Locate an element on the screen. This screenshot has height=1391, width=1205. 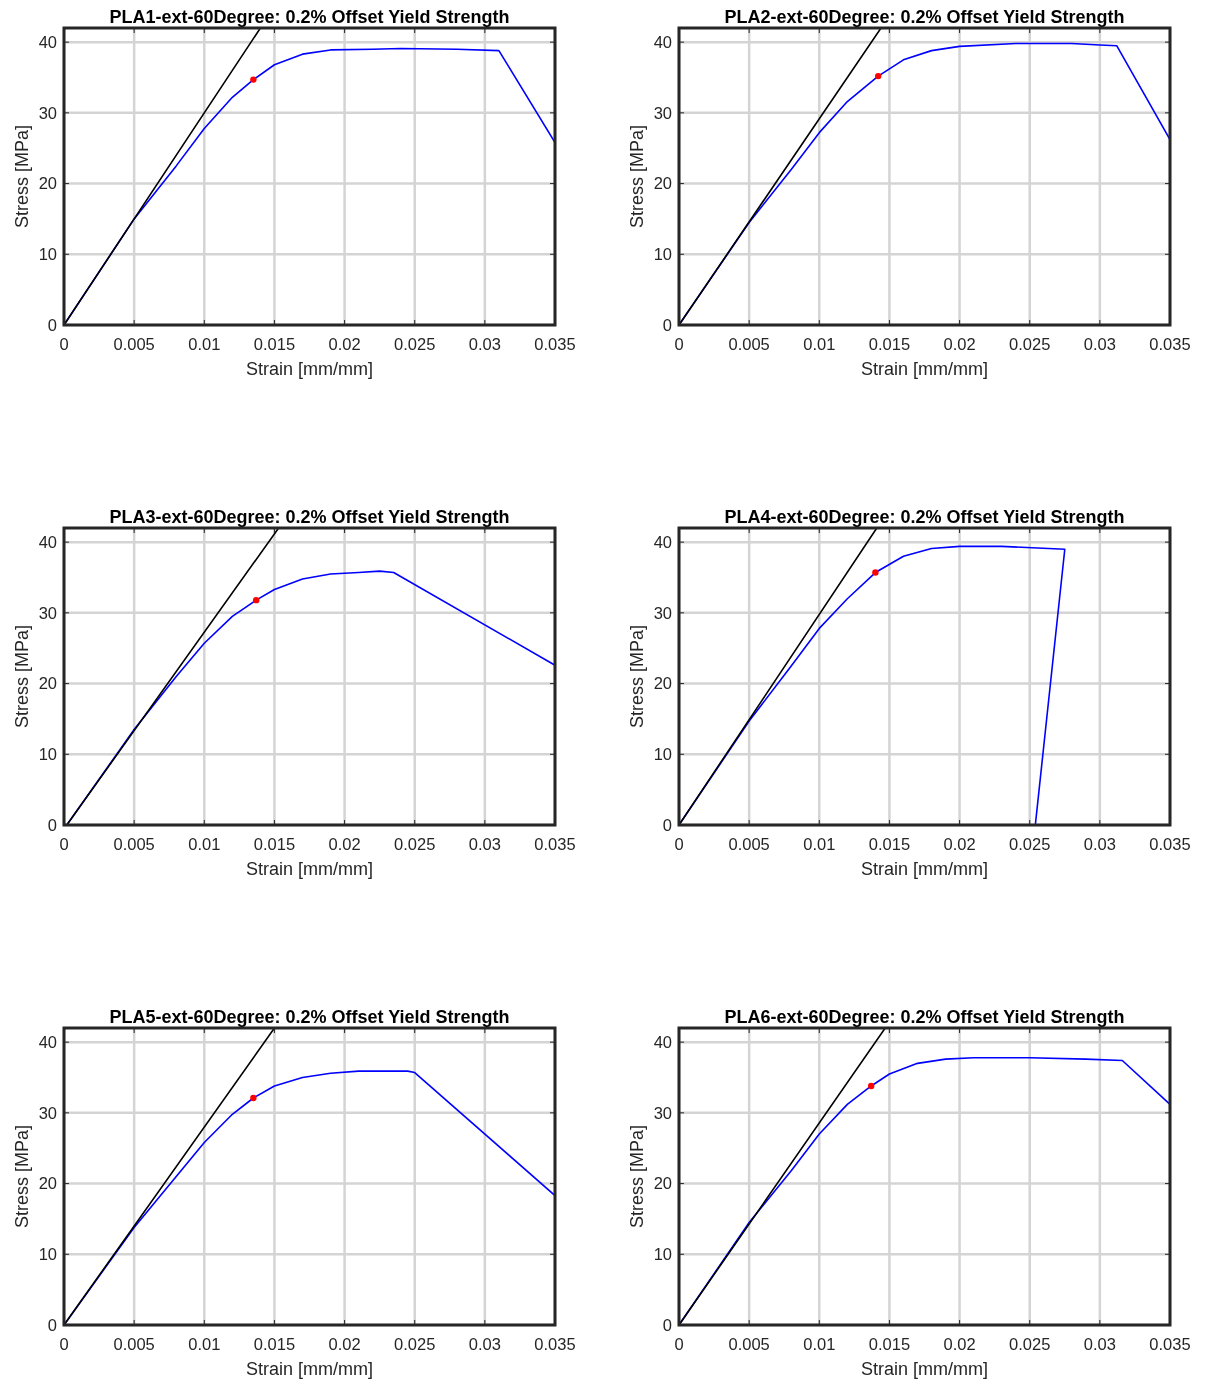
chart-title: PLA4-ext-60Degree: 0.2% Offset Yield Strength is located at coordinates (924, 517).